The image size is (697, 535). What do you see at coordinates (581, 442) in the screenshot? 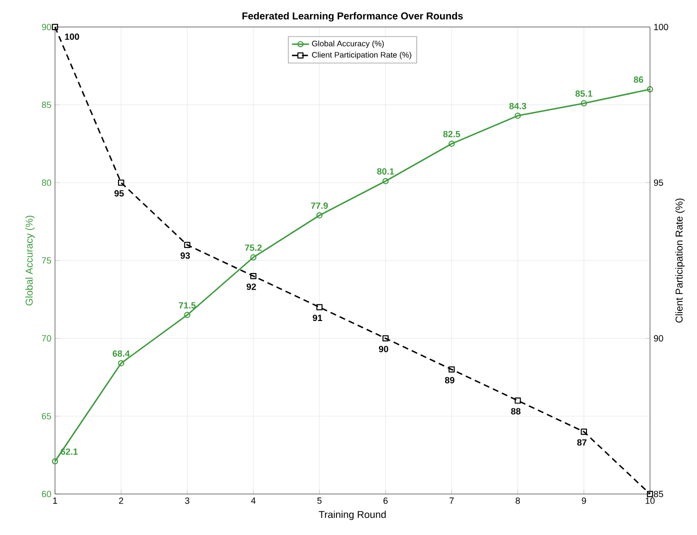
I see `data-label: 87` at bounding box center [581, 442].